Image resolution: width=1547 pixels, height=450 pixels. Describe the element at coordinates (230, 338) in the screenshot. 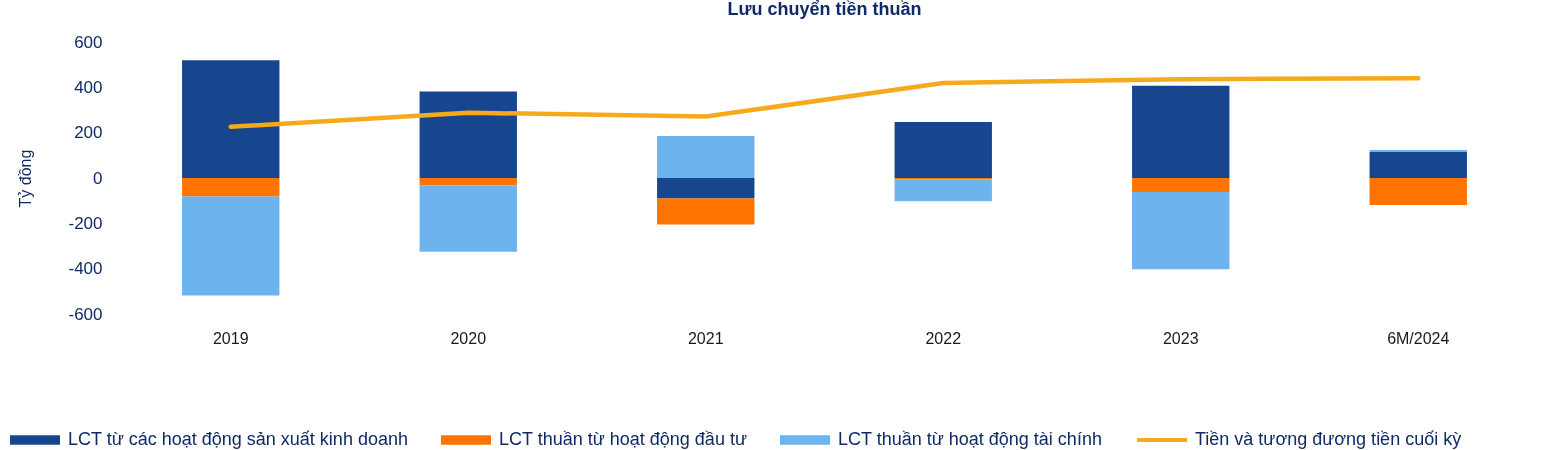

I see `x-tick-label: 2019` at that location.